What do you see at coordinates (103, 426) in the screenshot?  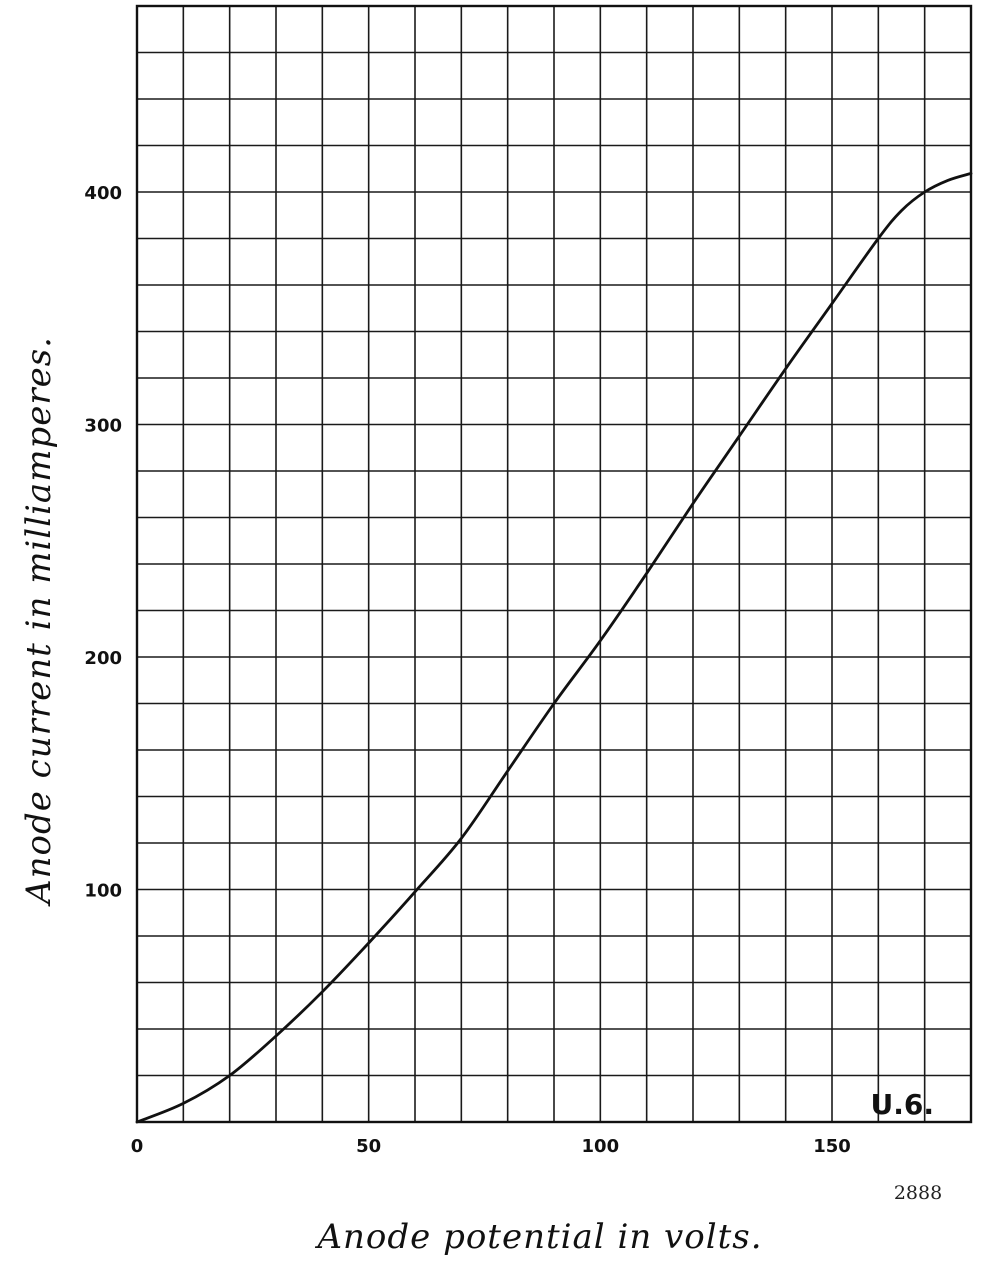 I see `y-tick-label: 300` at bounding box center [103, 426].